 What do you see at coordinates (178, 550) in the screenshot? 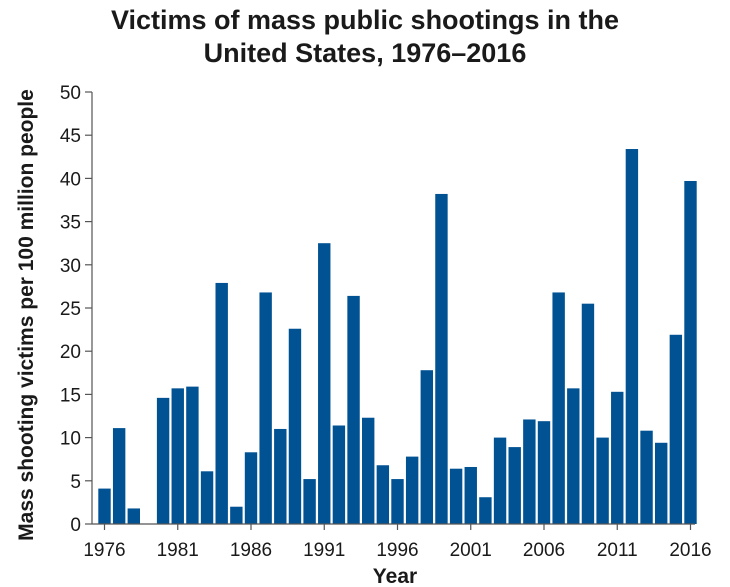
I see `x-tick-label-1981: 1981` at bounding box center [178, 550].